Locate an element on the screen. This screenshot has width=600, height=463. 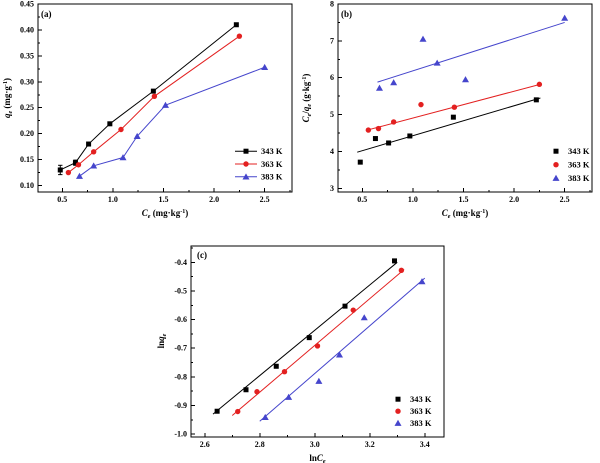
data-line is located at coordinates (148, 97).